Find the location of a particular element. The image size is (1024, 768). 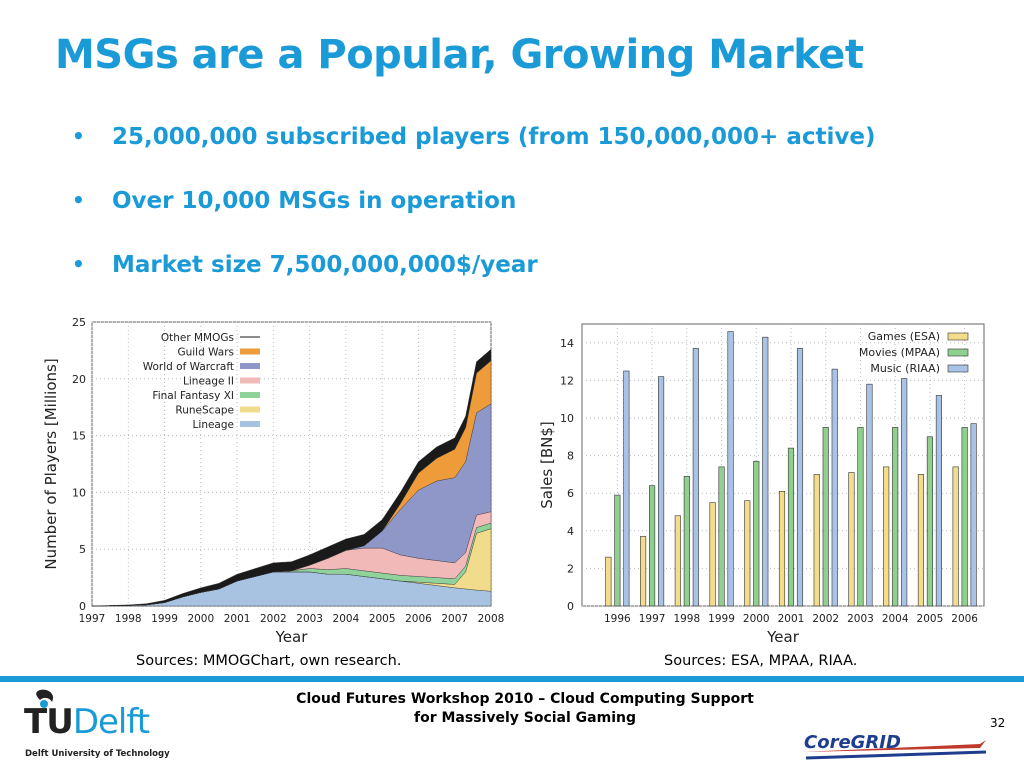

bullet-item: • Over 10,000 MSGs in operation is located at coordinates (473, 220).